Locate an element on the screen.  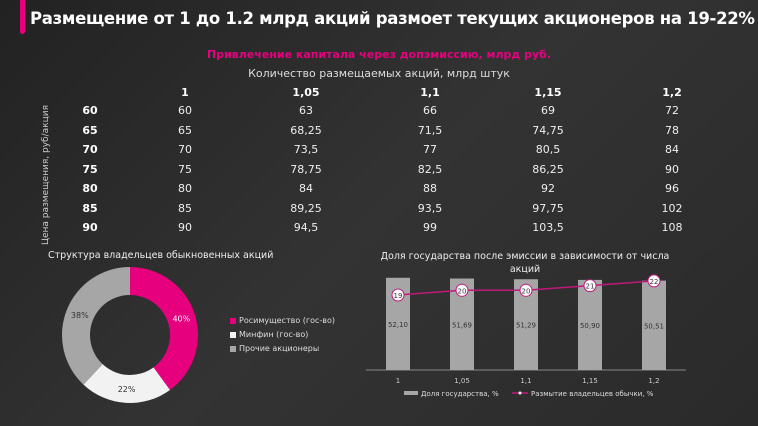
bar-label: 51,29 is located at coordinates (526, 326).